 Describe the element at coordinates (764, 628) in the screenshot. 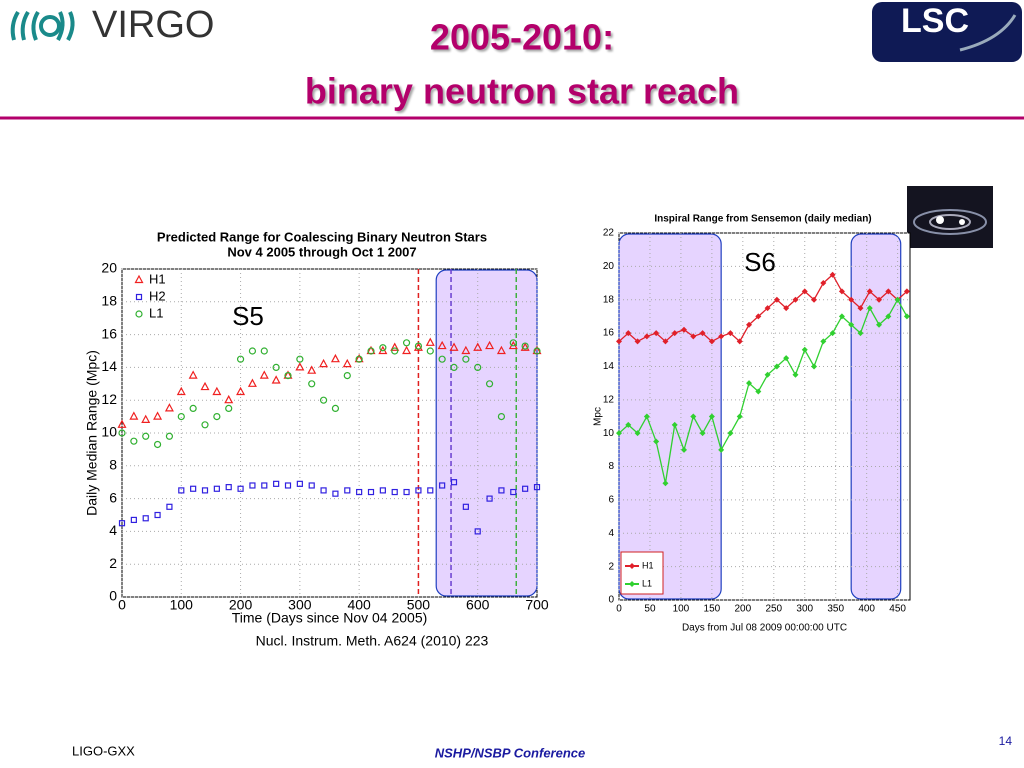

I see `x-axis-label: Days from Jul 08 2009 00:00:00 UTC` at that location.